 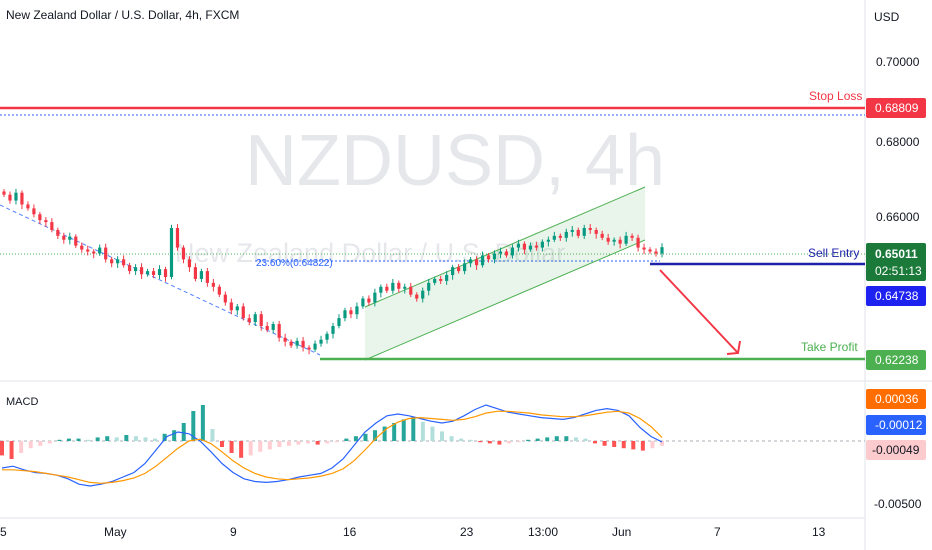 I want to click on channel-lower-line, so click(x=505, y=300).